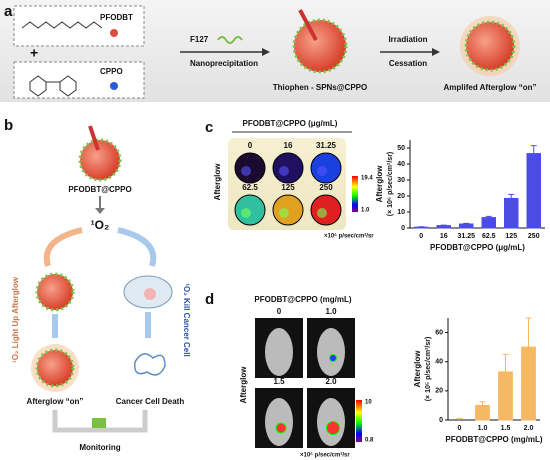  What do you see at coordinates (359, 421) in the screenshot?
I see `colorbar` at bounding box center [359, 421].